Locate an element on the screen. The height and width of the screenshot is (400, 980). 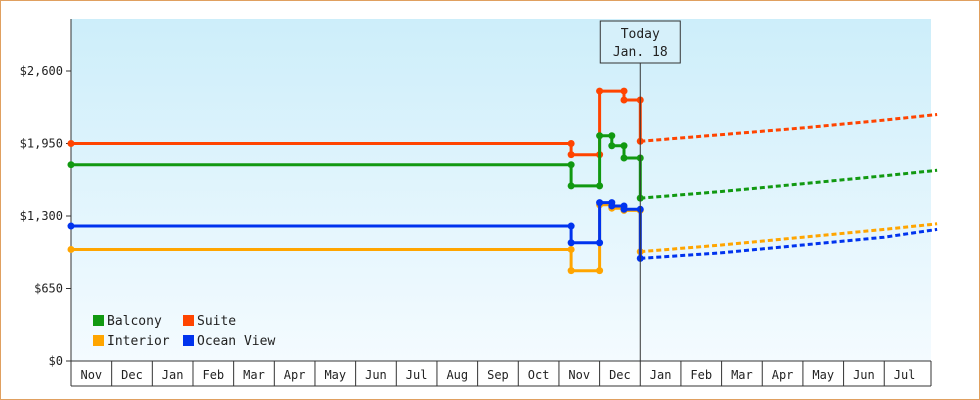
y-tick-label: $1,300 is located at coordinates (41, 216).